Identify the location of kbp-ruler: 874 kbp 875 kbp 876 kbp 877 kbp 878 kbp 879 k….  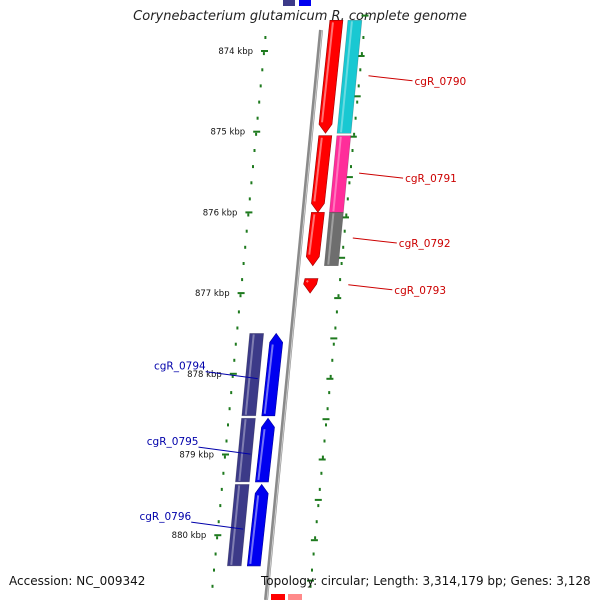
(220, 294).